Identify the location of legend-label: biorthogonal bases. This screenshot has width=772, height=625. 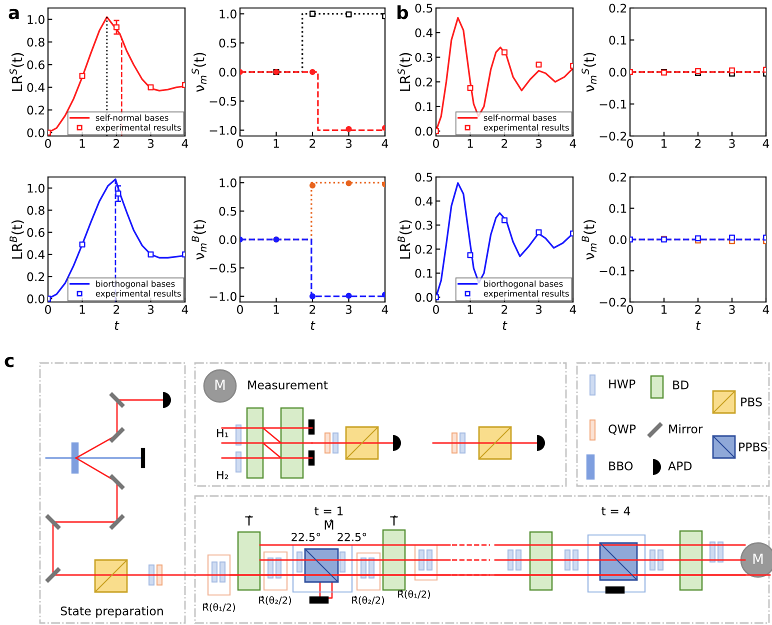
(135, 284).